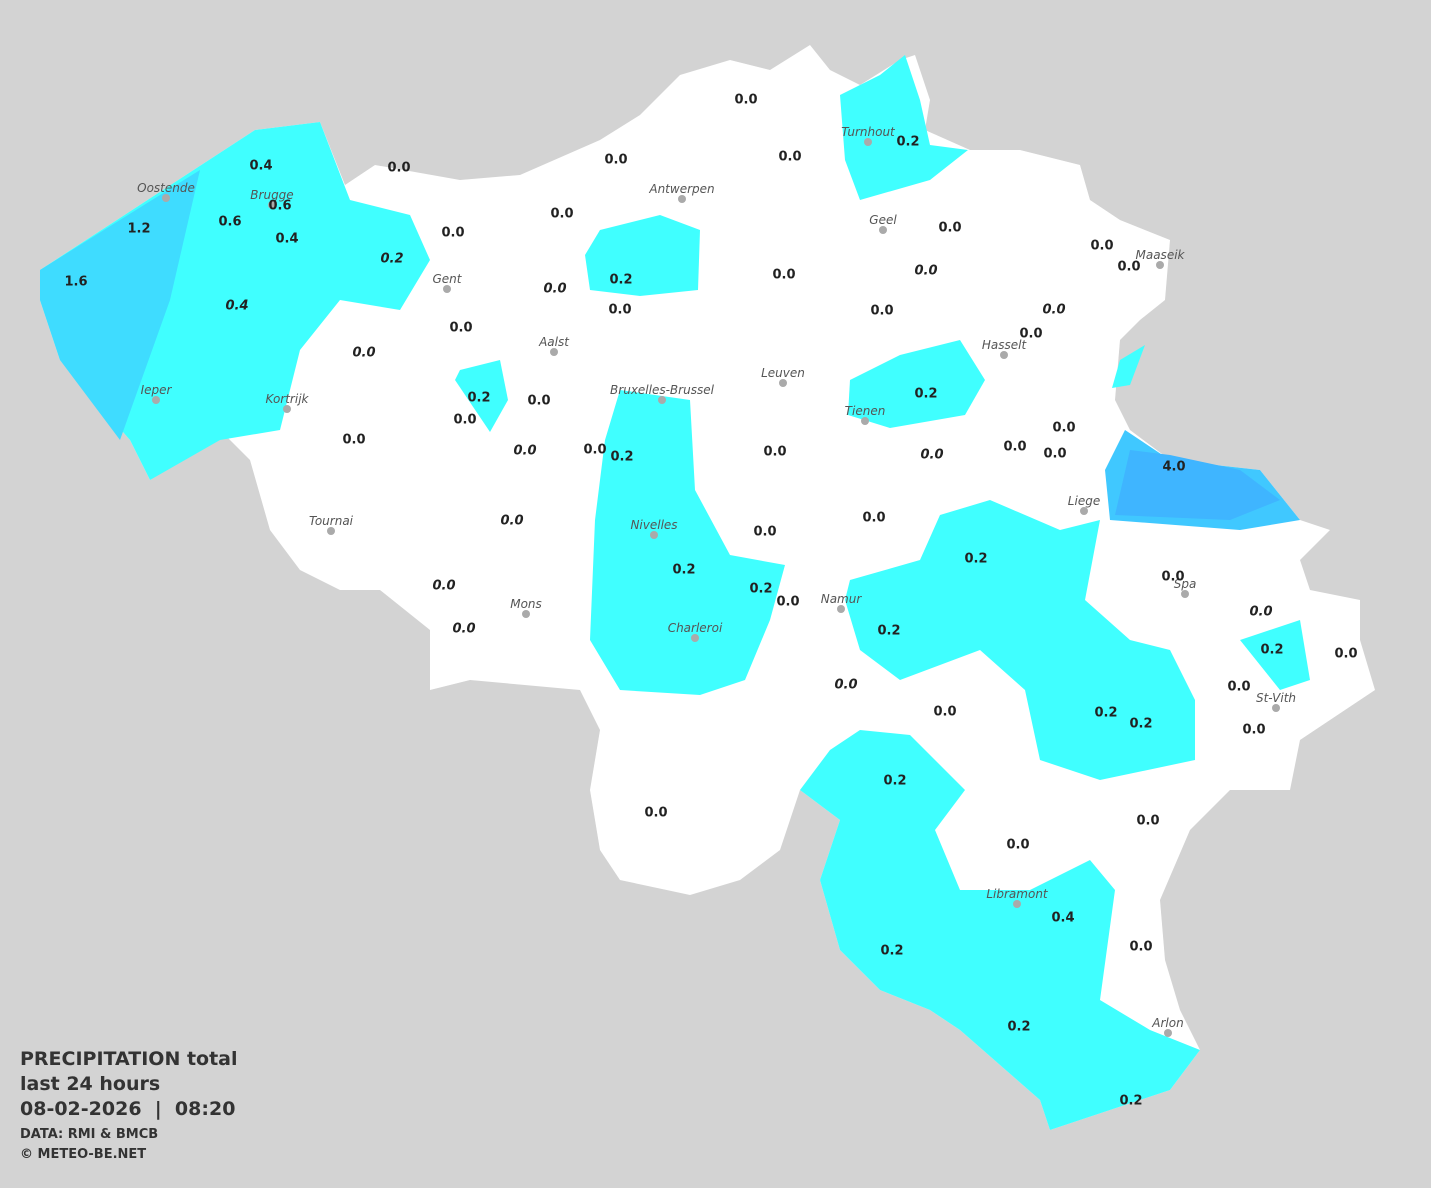 The image size is (1431, 1188). What do you see at coordinates (75, 282) in the screenshot?
I see `reading: 1.6` at bounding box center [75, 282].